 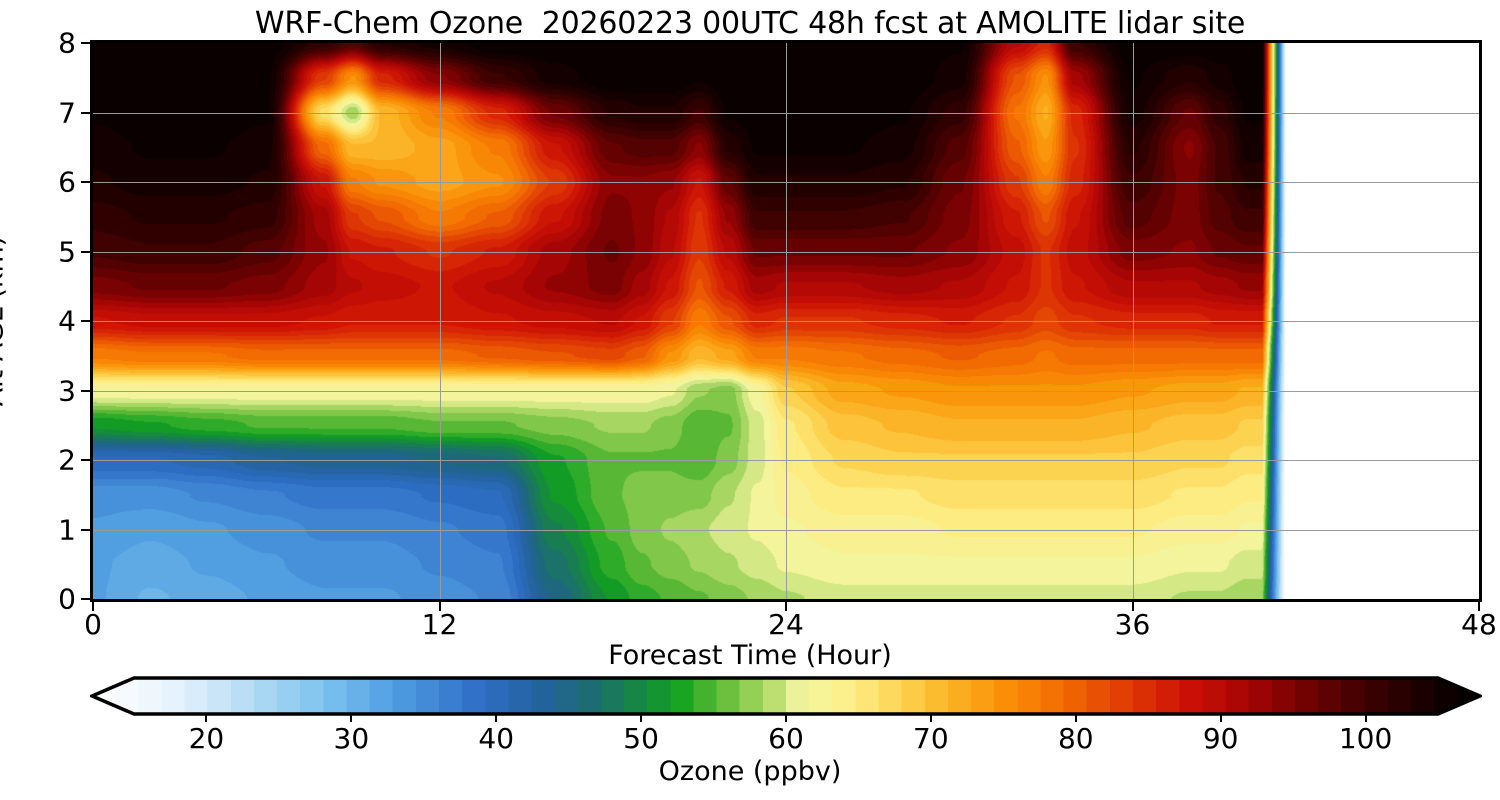 I want to click on colorbar-tick-label-80: 80, so click(x=1075, y=738).